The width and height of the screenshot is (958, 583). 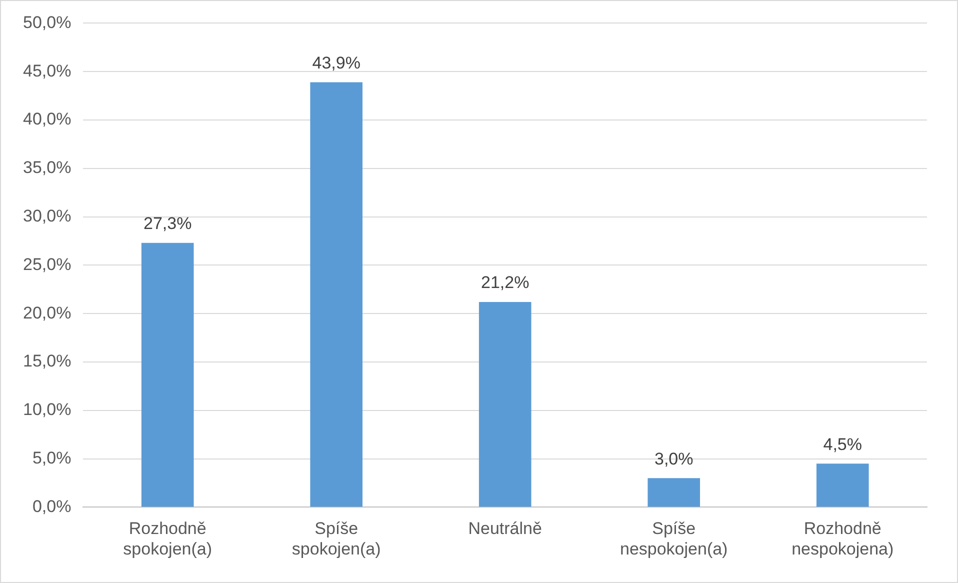 I want to click on x-tick-label: Spíše nespokojen(a), so click(x=674, y=538).